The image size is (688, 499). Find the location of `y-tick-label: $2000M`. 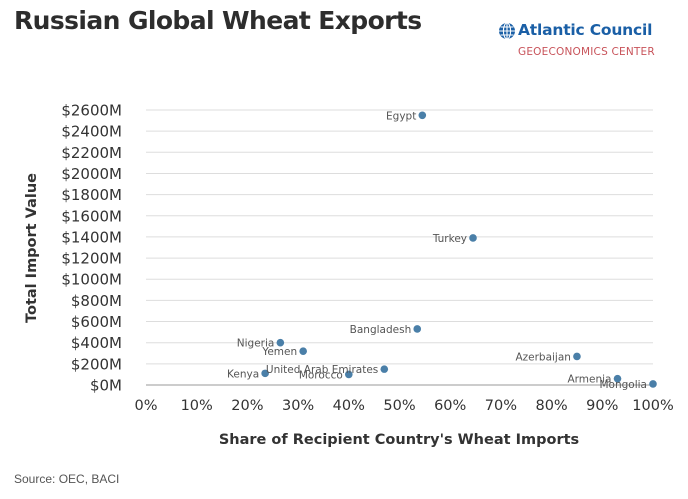

y-tick-label: $2000M is located at coordinates (91, 174).